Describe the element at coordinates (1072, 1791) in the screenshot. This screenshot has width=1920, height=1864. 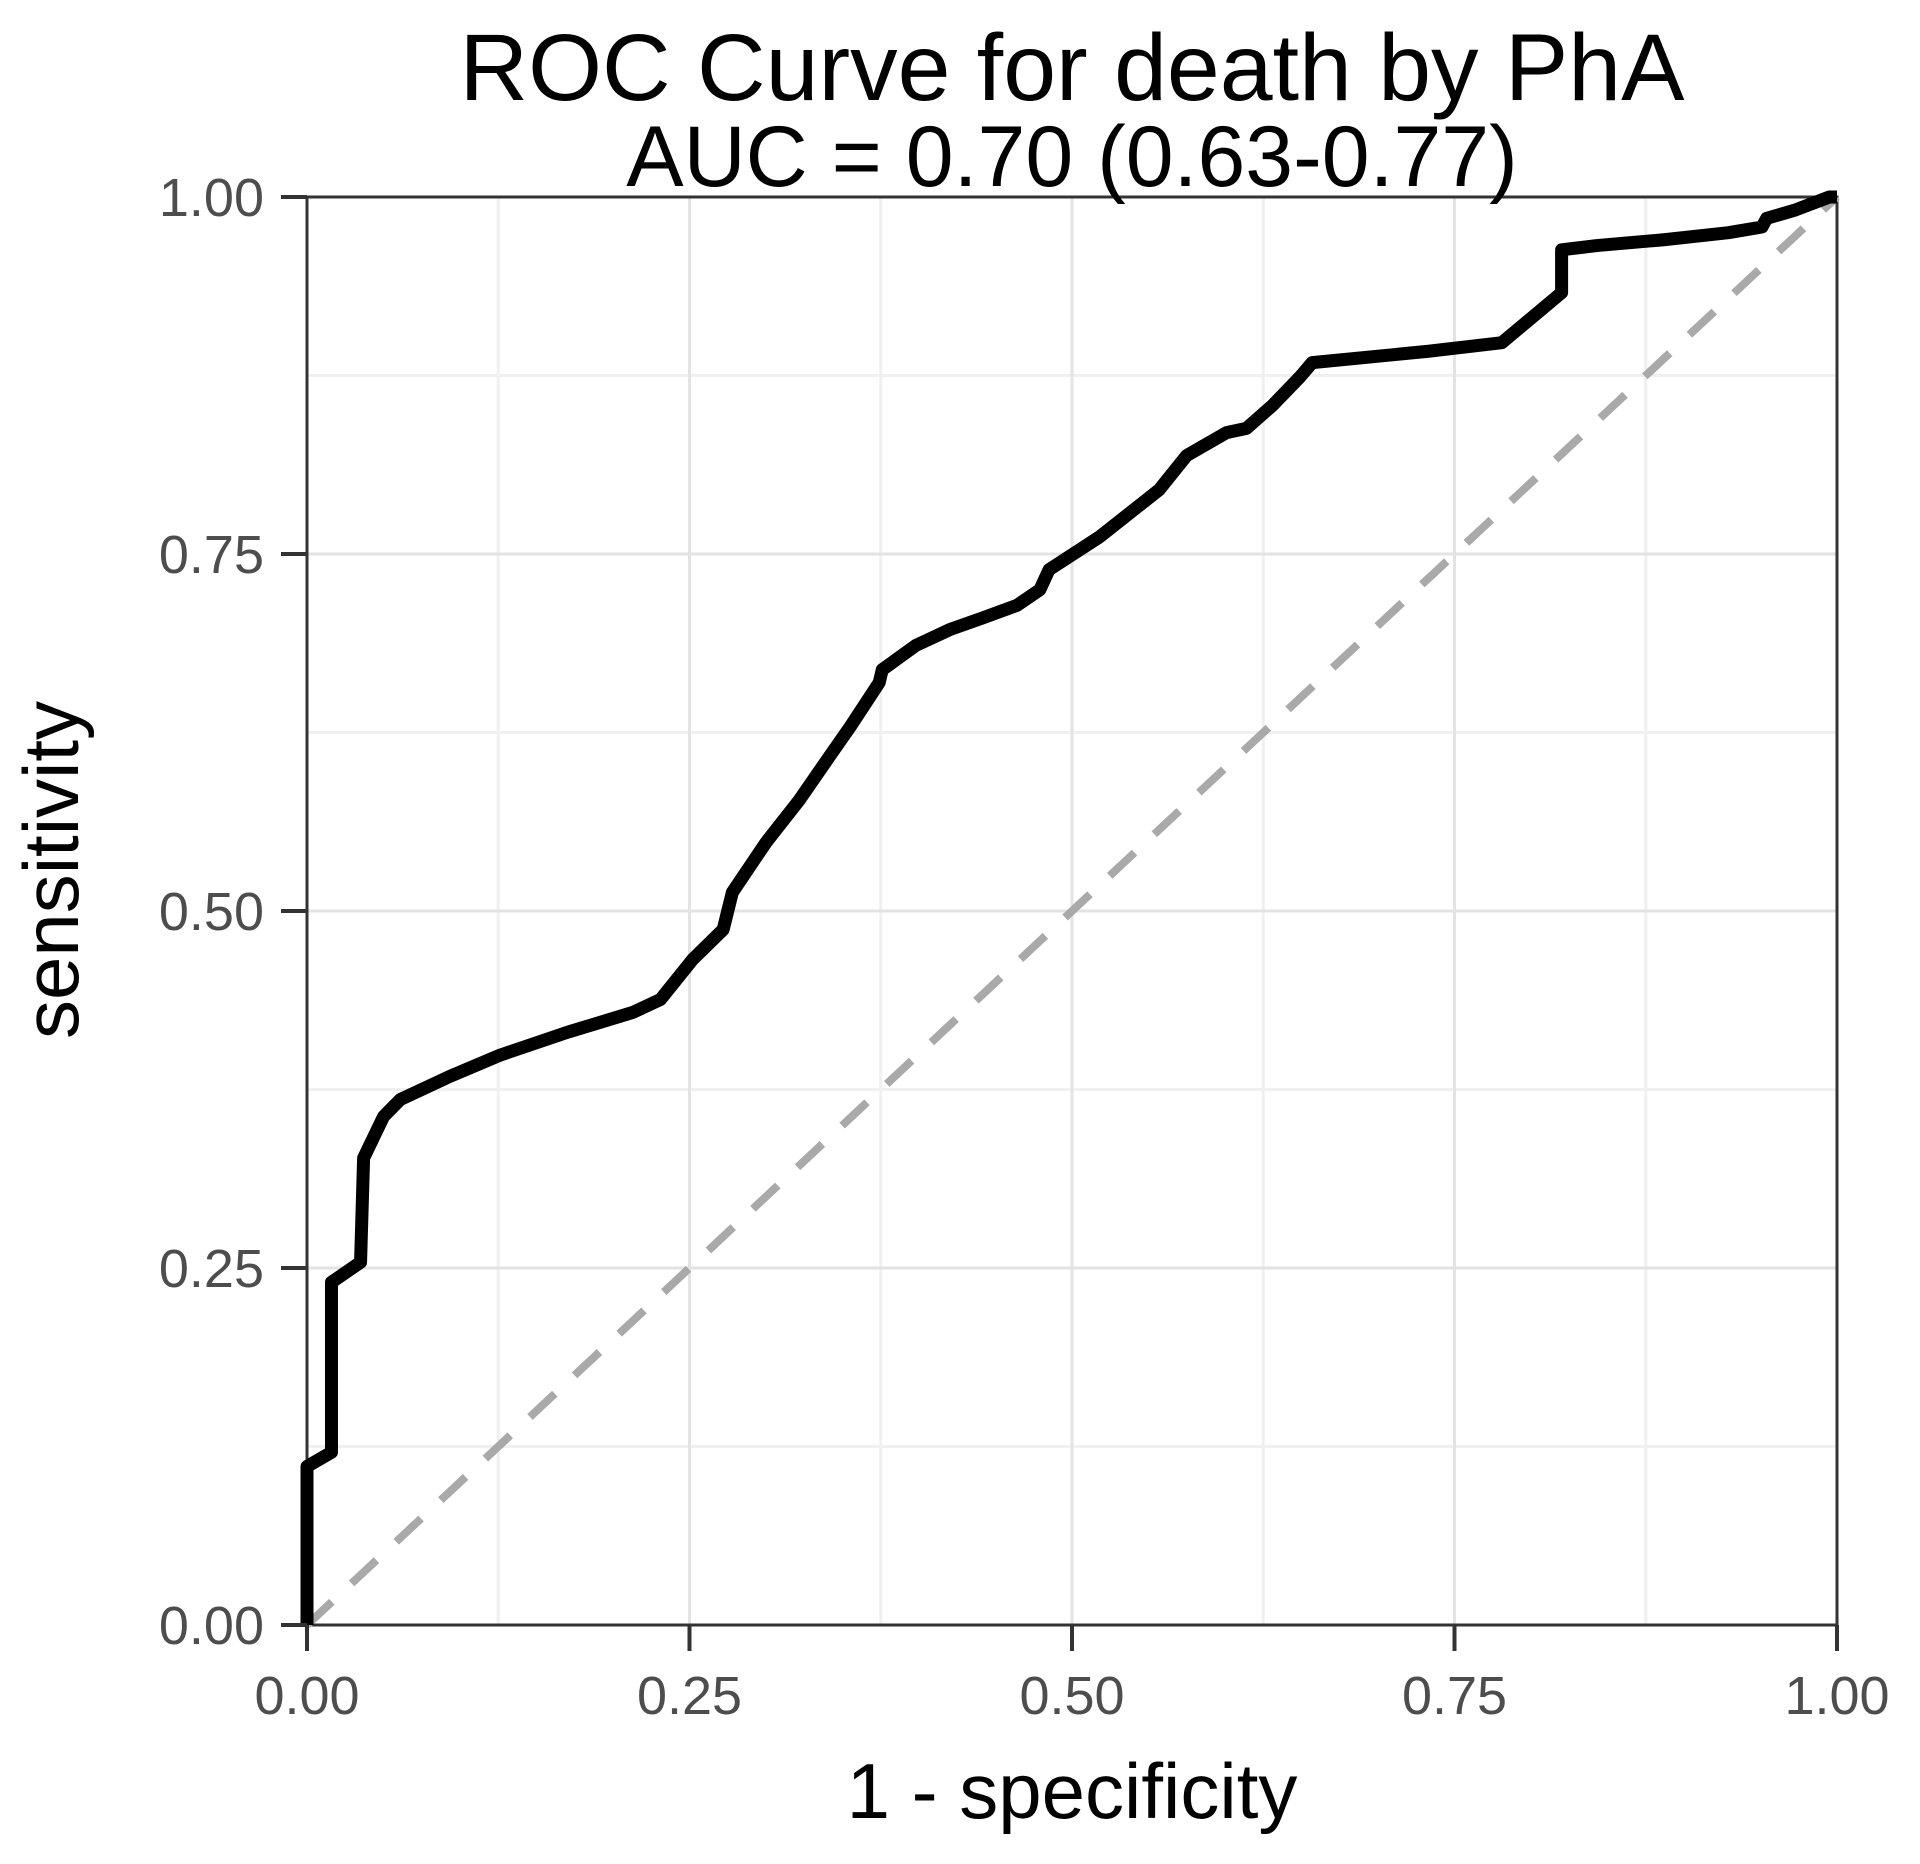
I see `x-axis-title: 1 - specificity` at that location.